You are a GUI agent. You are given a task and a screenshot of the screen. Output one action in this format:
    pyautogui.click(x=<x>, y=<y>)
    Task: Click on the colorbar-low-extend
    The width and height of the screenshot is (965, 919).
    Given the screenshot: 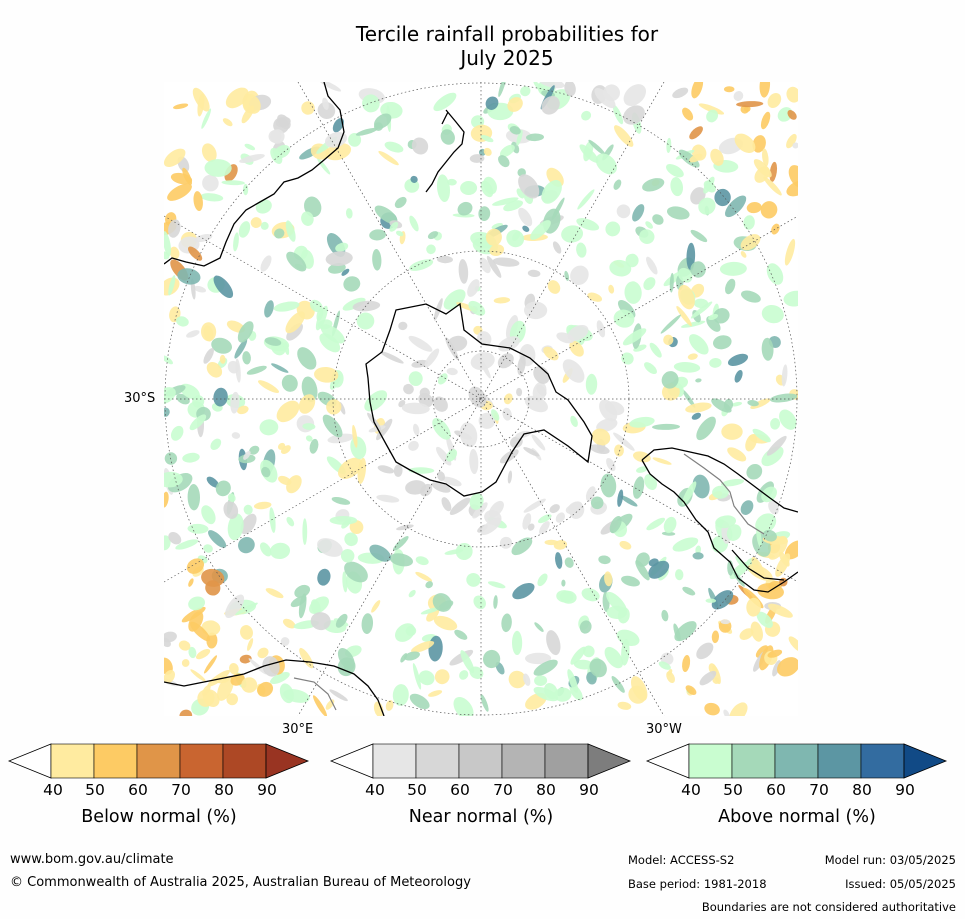 What is the action you would take?
    pyautogui.click(x=667, y=761)
    